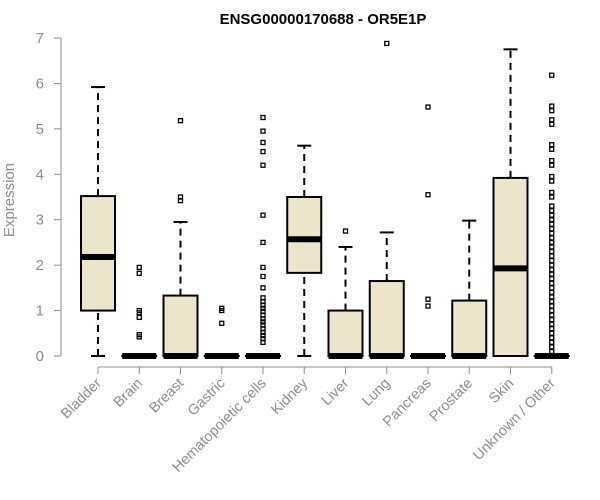 The image size is (600, 500). I want to click on y-tick-label: 5, so click(40, 129).